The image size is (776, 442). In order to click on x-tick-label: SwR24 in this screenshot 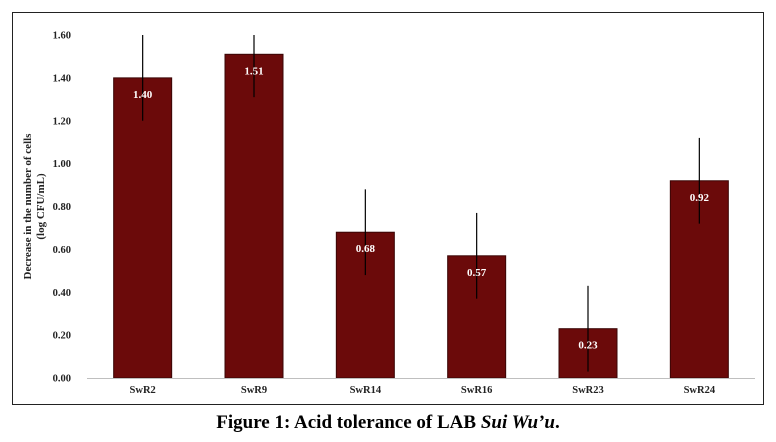, I will do `click(700, 390)`.